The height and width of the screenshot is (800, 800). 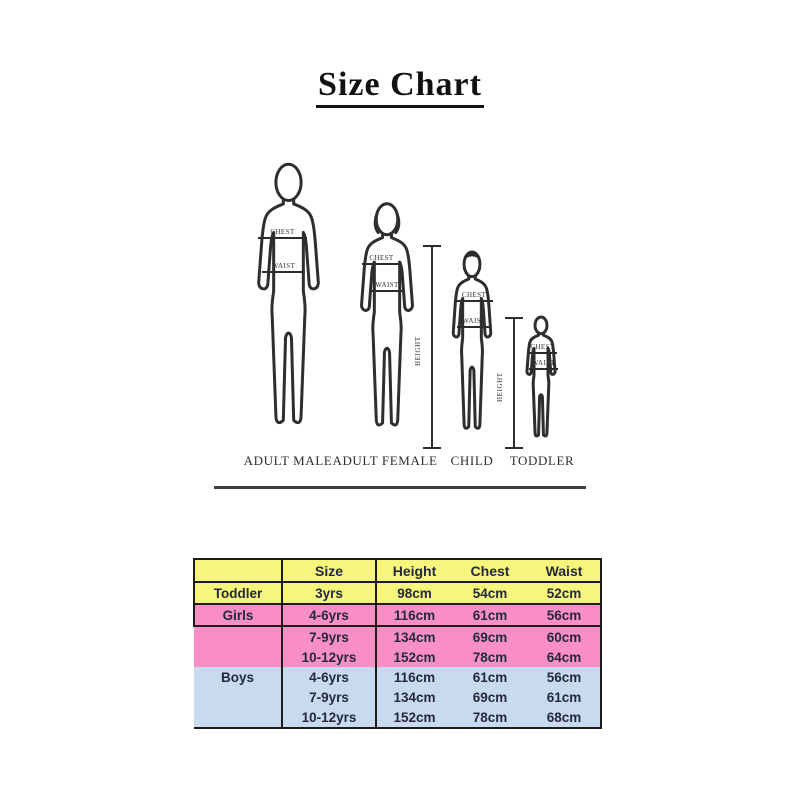 What do you see at coordinates (329, 570) in the screenshot?
I see `header-size: Size` at bounding box center [329, 570].